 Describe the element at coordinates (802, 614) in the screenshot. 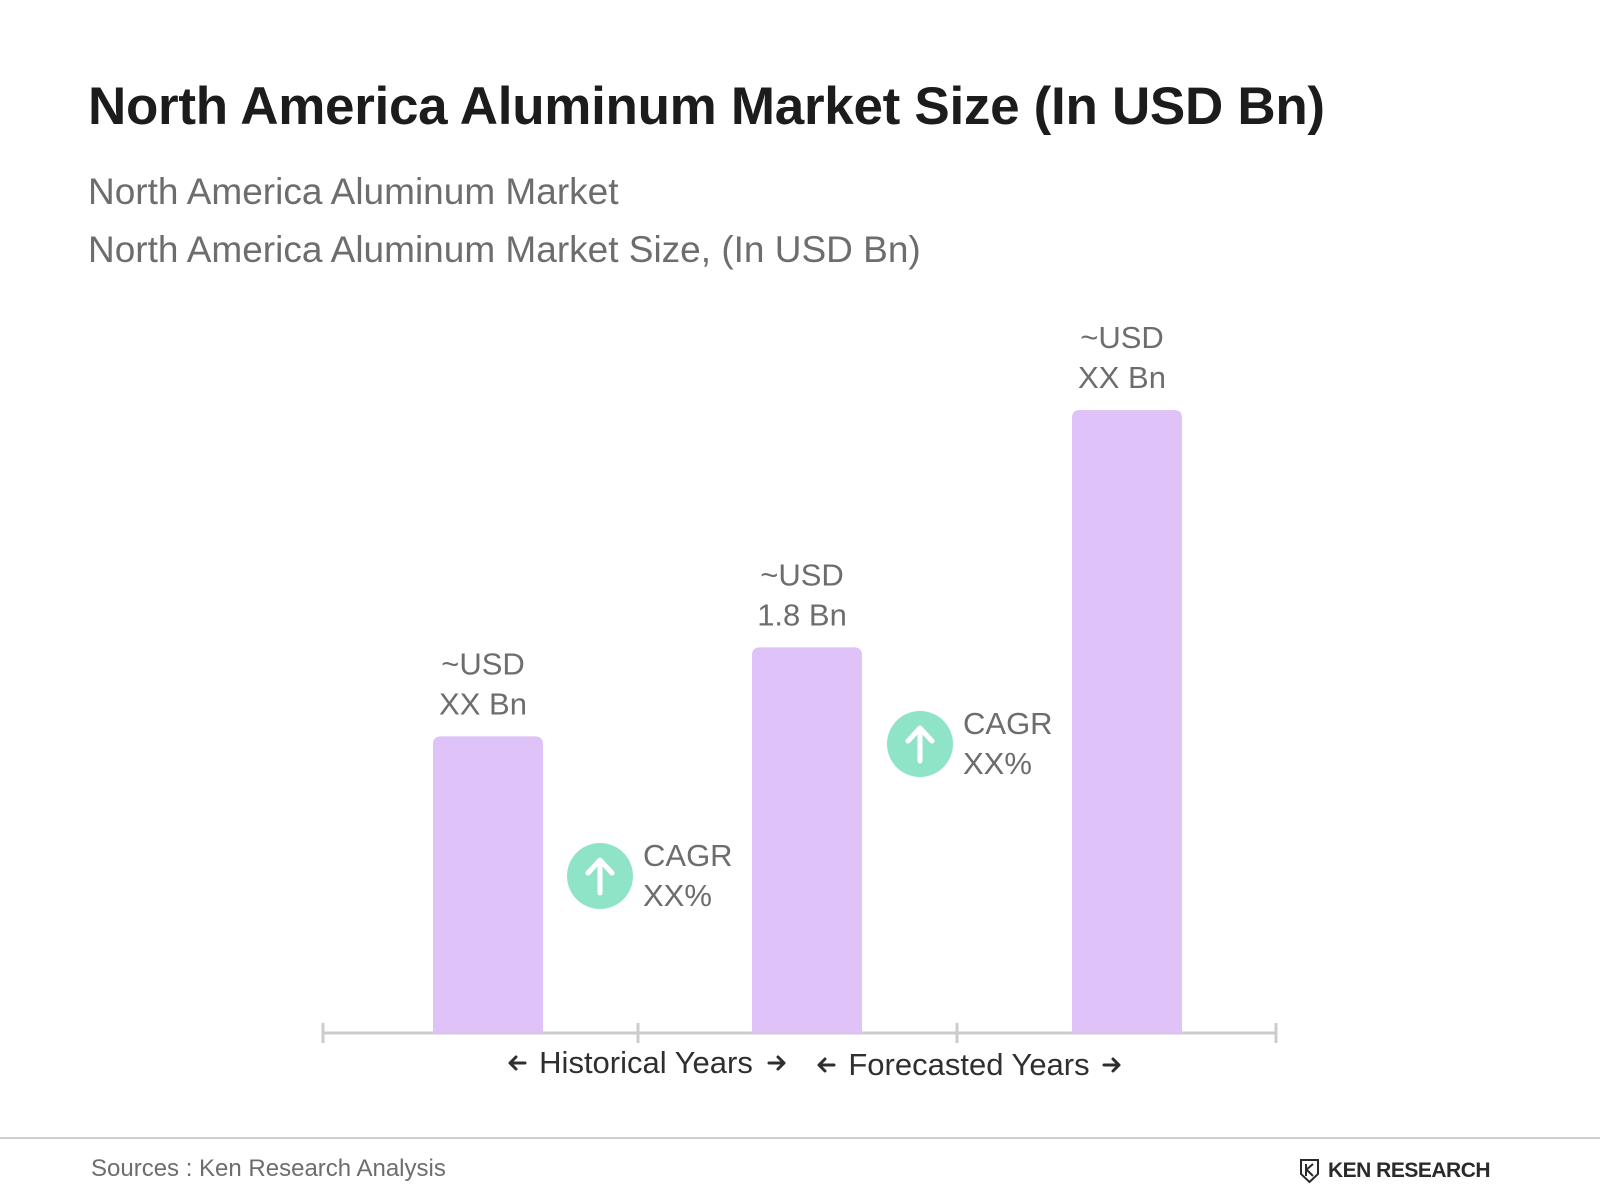

I see `bar-2-value-label: 1.8 Bn` at that location.